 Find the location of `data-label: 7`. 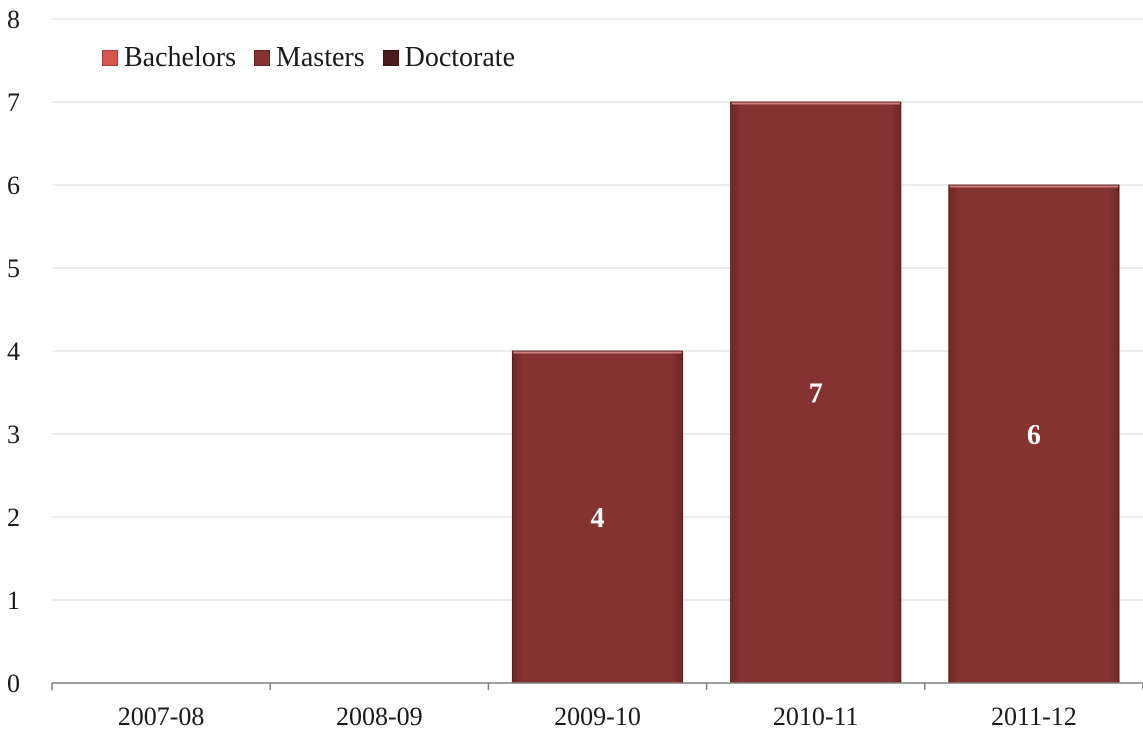

data-label: 7 is located at coordinates (816, 394).